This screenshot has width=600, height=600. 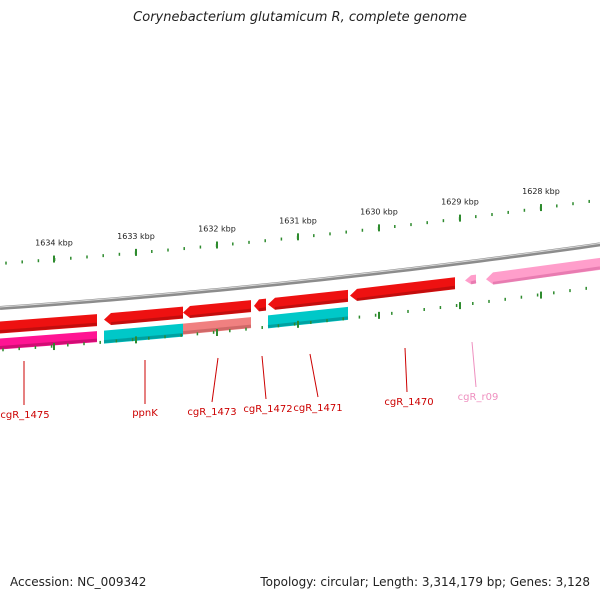 I want to click on gene-arrow-cgR_r09, so click(x=470, y=279).